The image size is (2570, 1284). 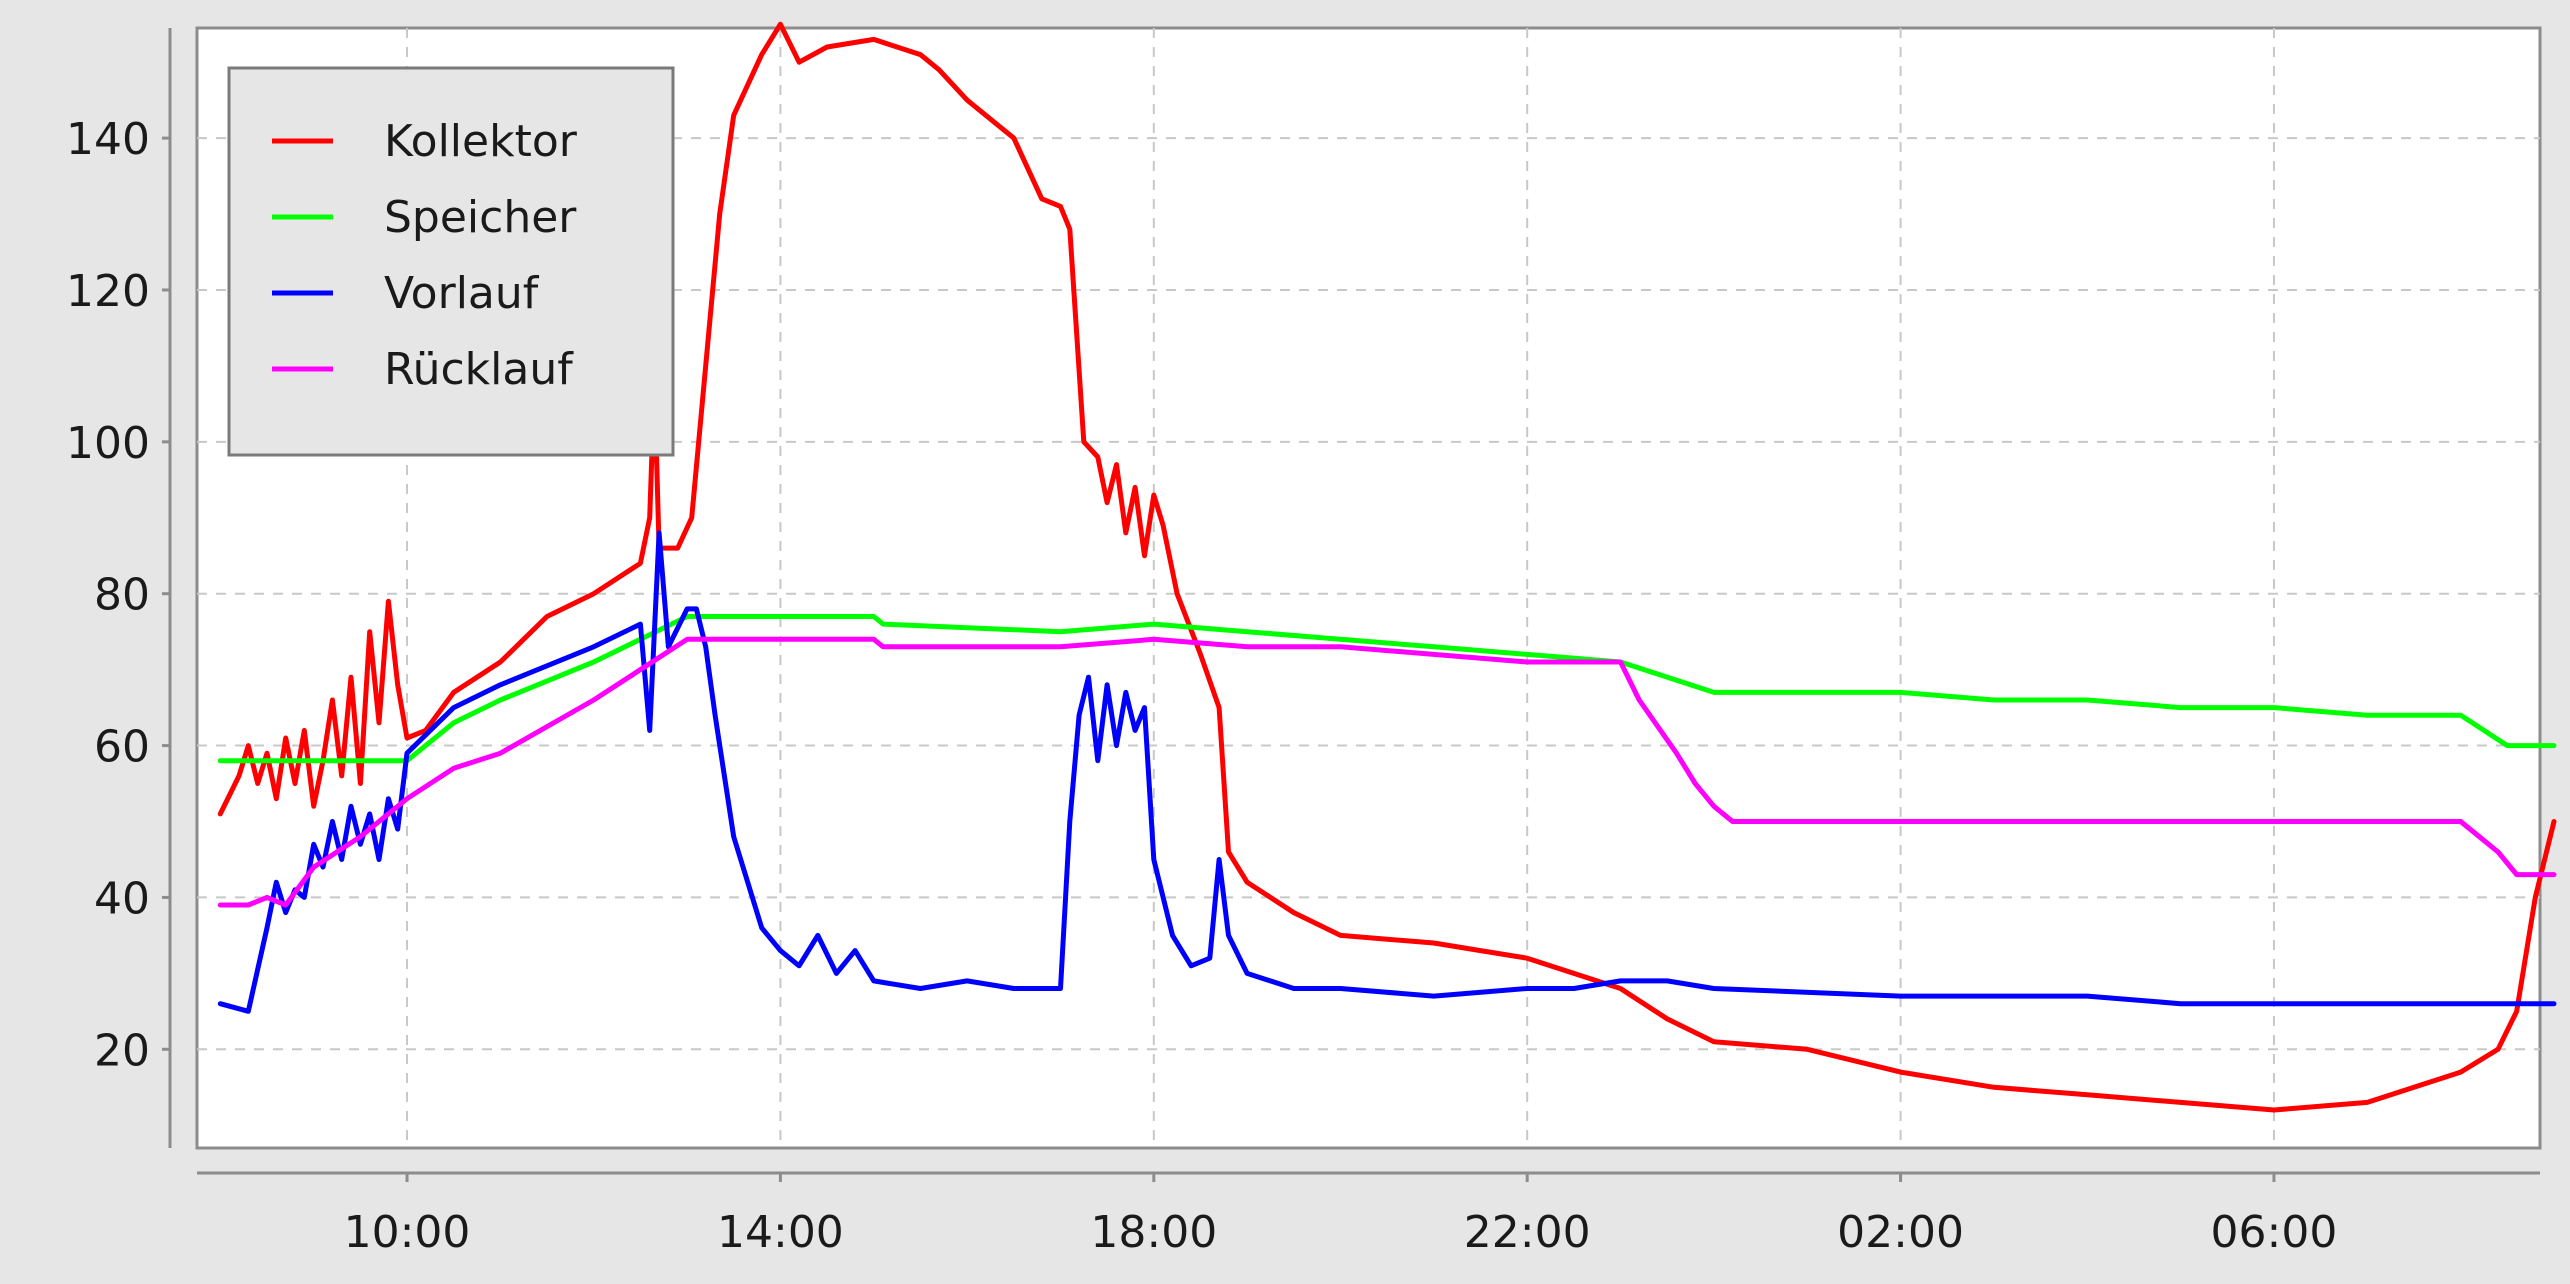 What do you see at coordinates (462, 293) in the screenshot?
I see `legend-label: Vorlauf` at bounding box center [462, 293].